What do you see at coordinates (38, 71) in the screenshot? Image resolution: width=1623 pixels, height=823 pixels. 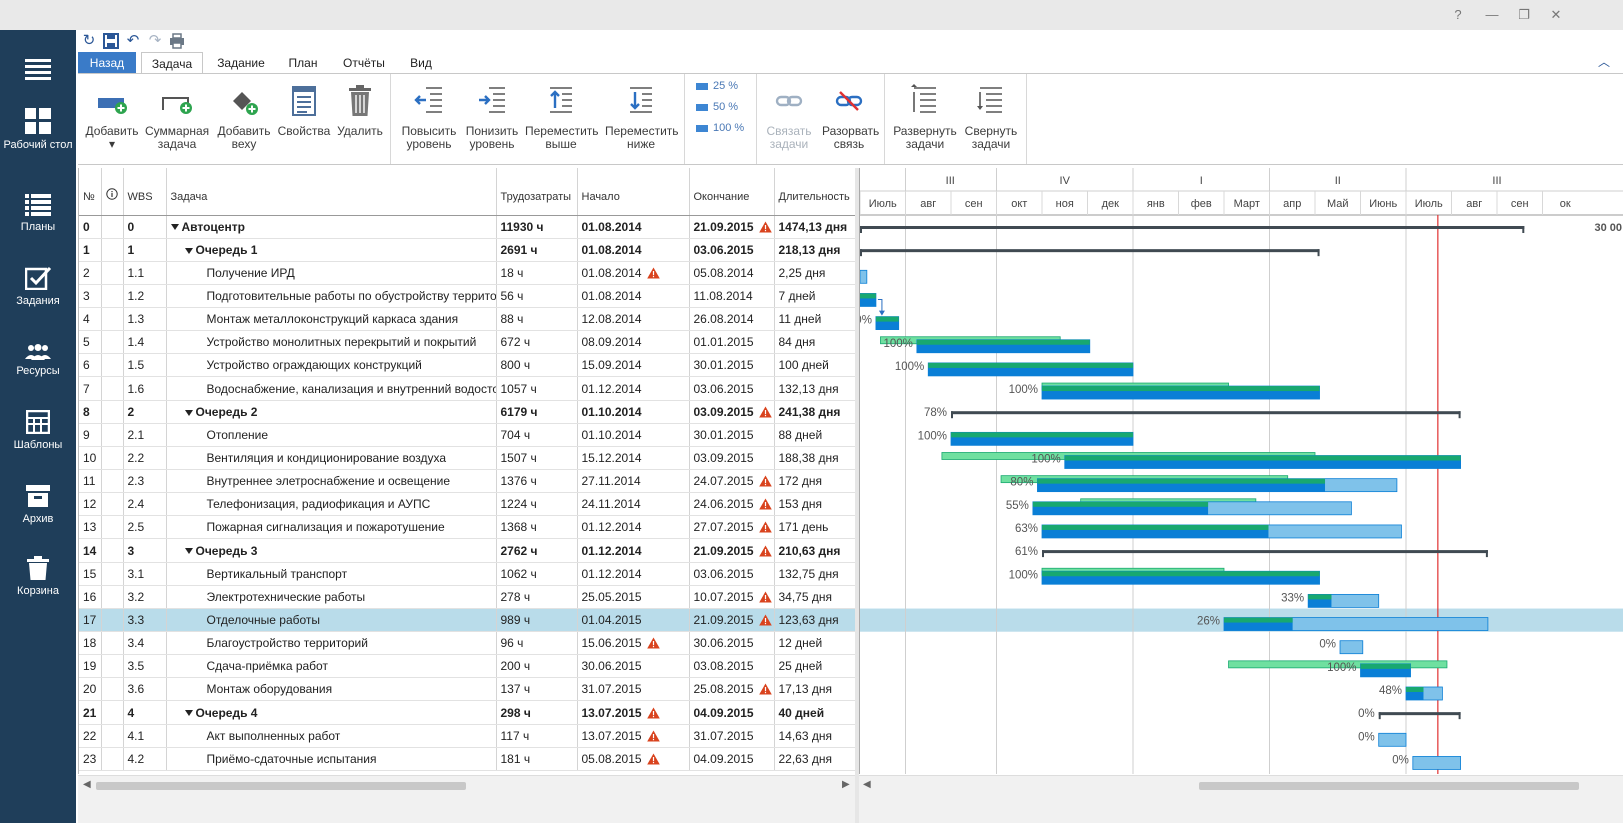 I see `nav-menu-button` at bounding box center [38, 71].